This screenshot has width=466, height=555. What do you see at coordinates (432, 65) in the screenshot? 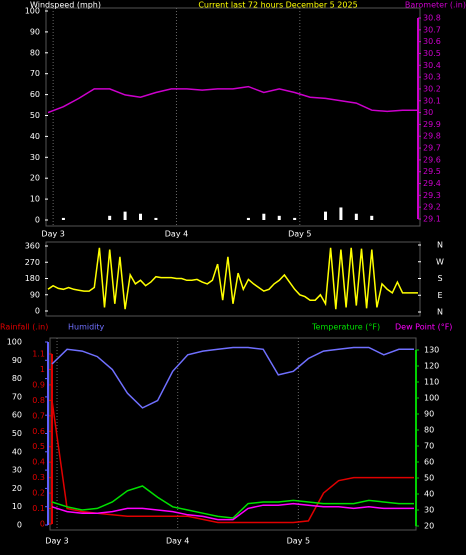
I see `y-tick-label: 30.4` at bounding box center [432, 65].